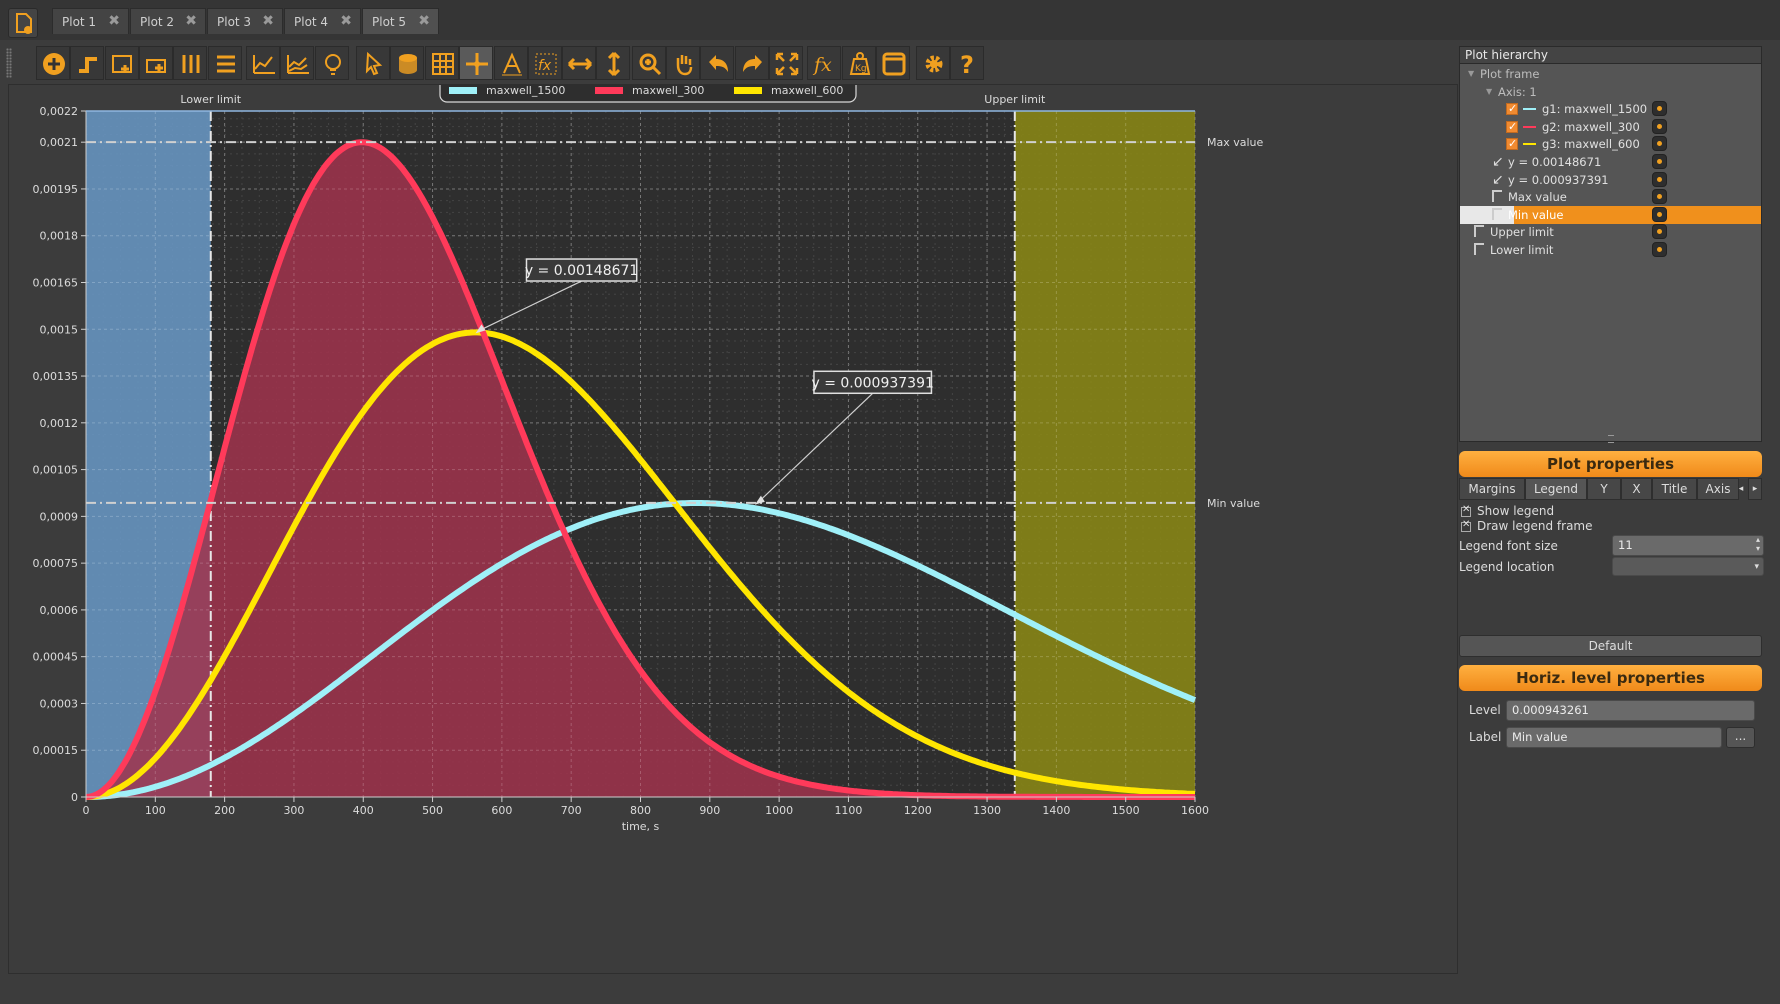 This screenshot has height=1004, width=1780. I want to click on gear-button, so click(933, 63).